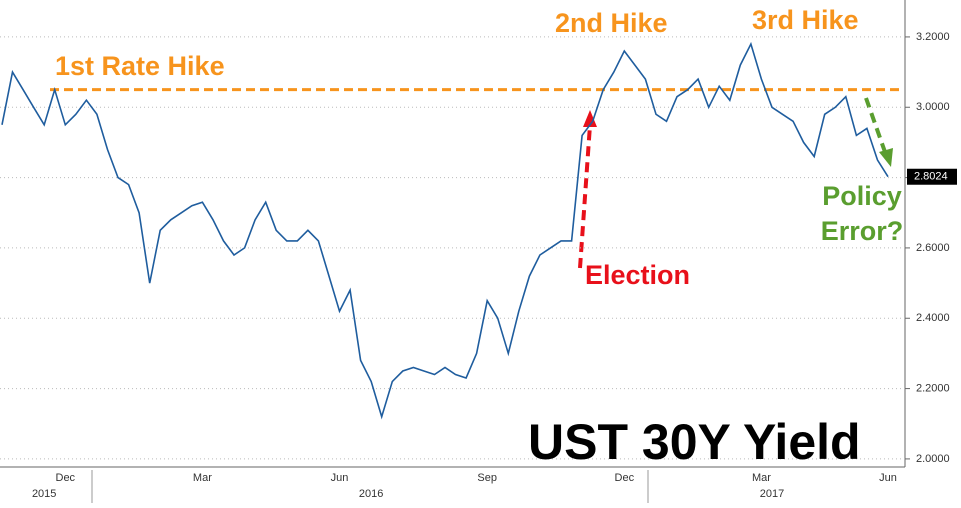 The height and width of the screenshot is (508, 961). Describe the element at coordinates (933, 459) in the screenshot. I see `y-tick-label: 2.0000` at that location.